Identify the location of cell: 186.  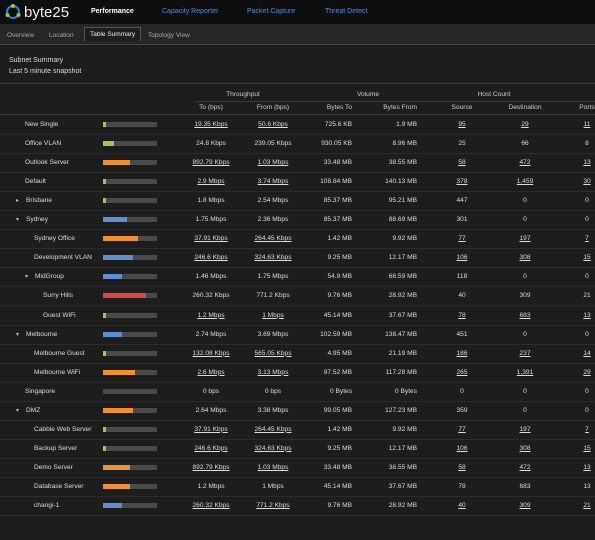
(462, 353).